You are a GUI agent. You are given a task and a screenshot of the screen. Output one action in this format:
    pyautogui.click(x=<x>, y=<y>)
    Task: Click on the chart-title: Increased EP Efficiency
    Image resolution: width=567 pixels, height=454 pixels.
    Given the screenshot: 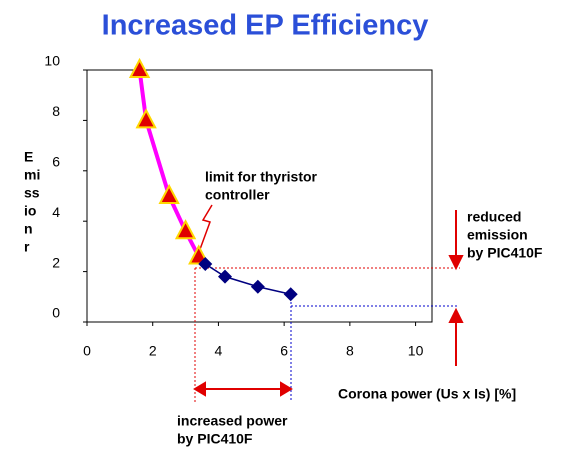 What is the action you would take?
    pyautogui.click(x=265, y=26)
    